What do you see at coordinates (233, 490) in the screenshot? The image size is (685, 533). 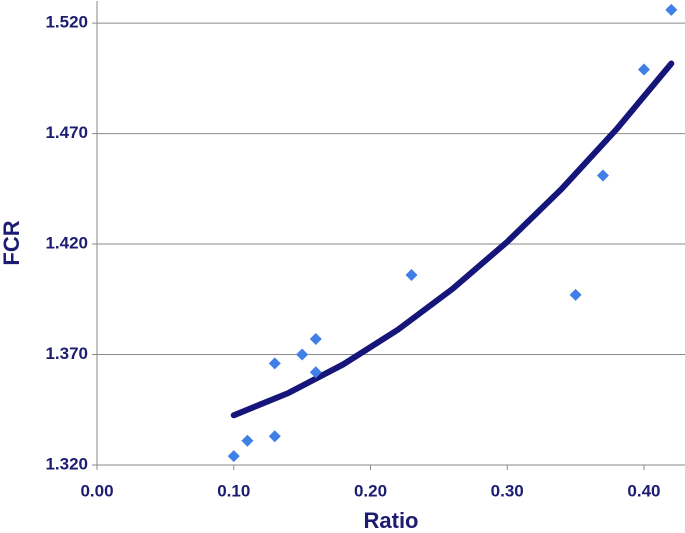 I see `x-tick-label: 0.10` at bounding box center [233, 490].